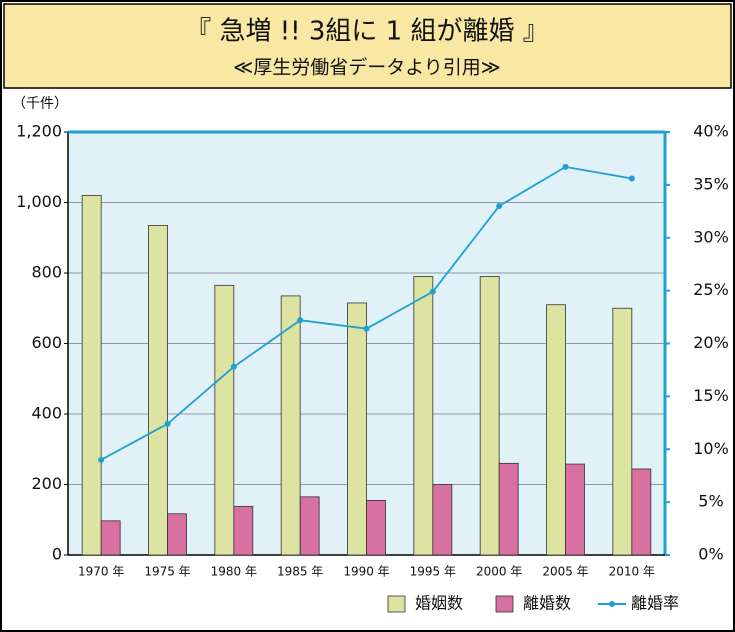 This screenshot has height=632, width=735. What do you see at coordinates (711, 183) in the screenshot?
I see `y2-tick-label: 35%` at bounding box center [711, 183].